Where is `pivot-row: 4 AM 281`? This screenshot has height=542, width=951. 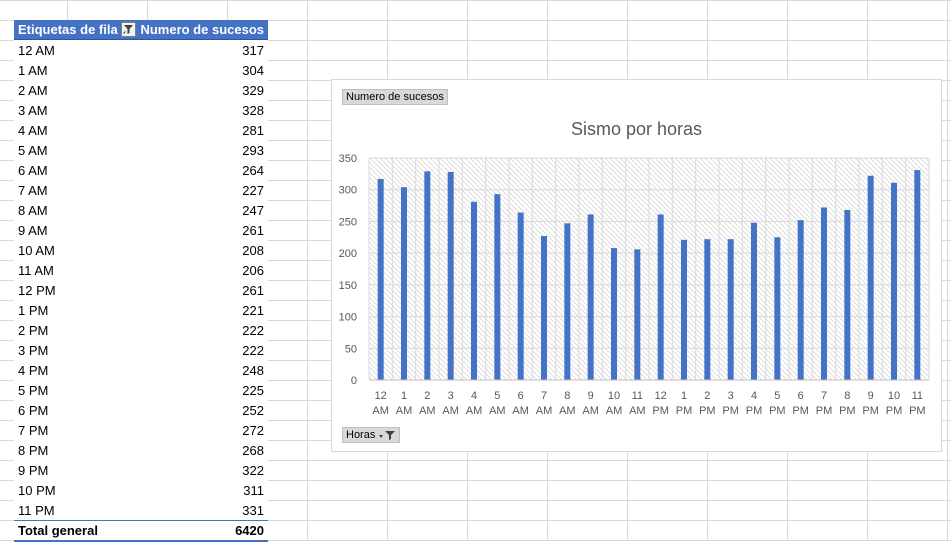
pivot-row: 4 AM 281 is located at coordinates (141, 130).